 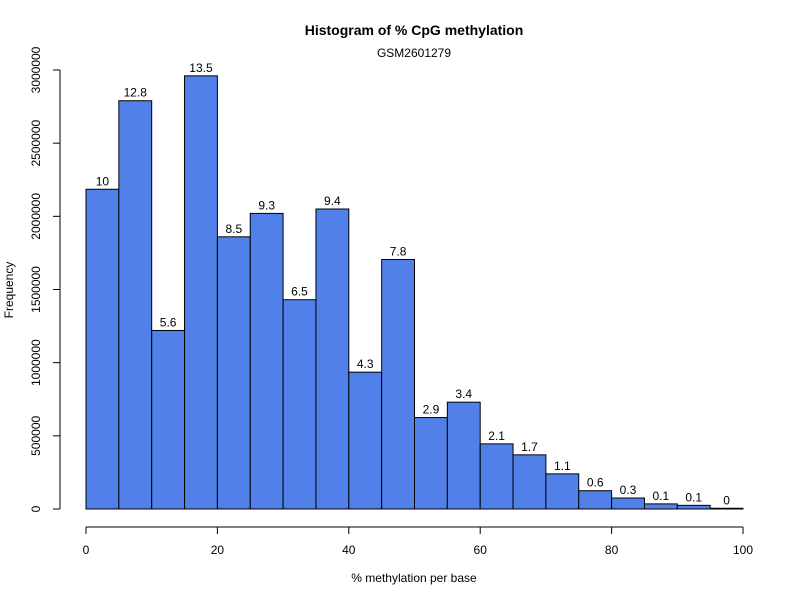 What do you see at coordinates (349, 550) in the screenshot?
I see `x-tick-label: 40` at bounding box center [349, 550].